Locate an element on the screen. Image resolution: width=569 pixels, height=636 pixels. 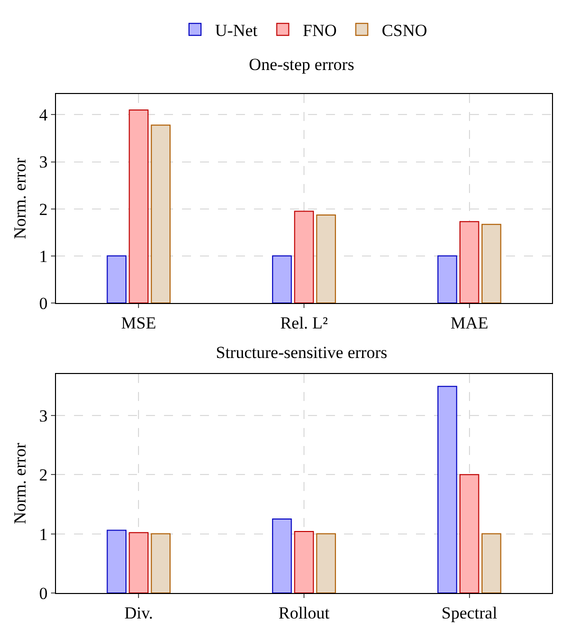
x-tick-label: Spectral is located at coordinates (469, 612).